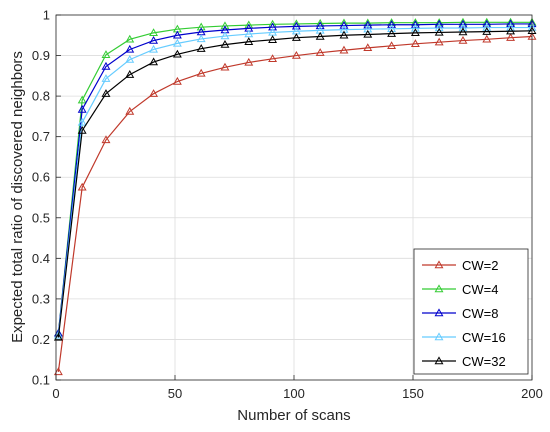 This screenshot has height=432, width=550. I want to click on y-tick-label: 0.4, so click(41, 258).